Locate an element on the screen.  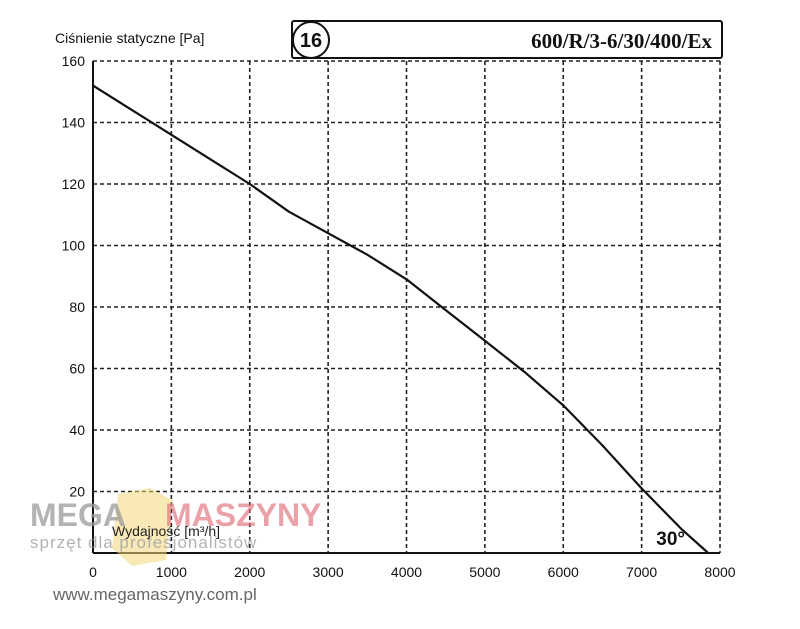
watermark-tagline: sprzęt dla profesjonalistów is located at coordinates (143, 542).